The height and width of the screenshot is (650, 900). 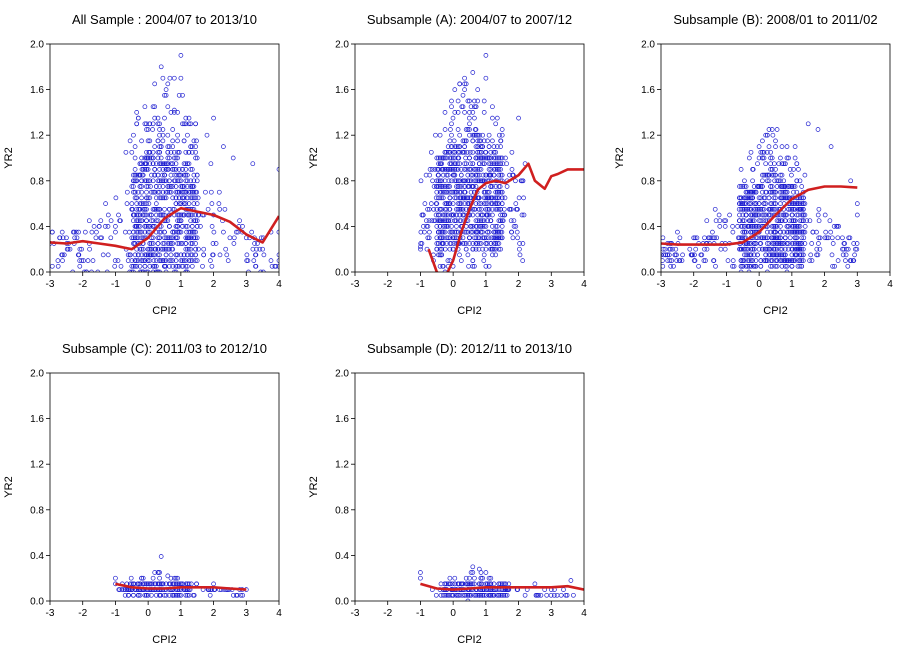 I want to click on y-axis-label: YR2, so click(x=314, y=157).